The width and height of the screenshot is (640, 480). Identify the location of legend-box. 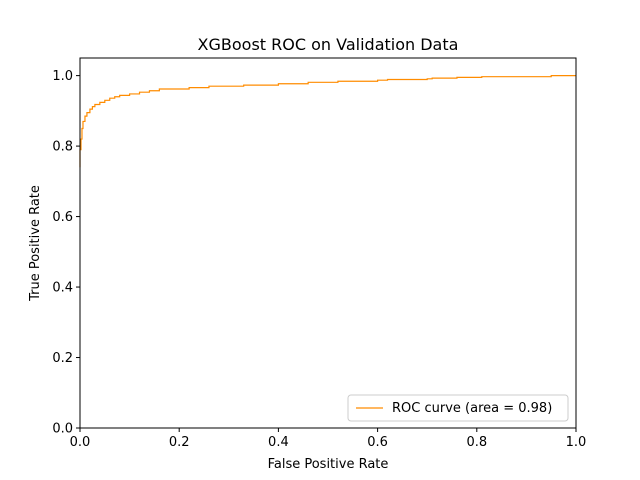
(458, 408).